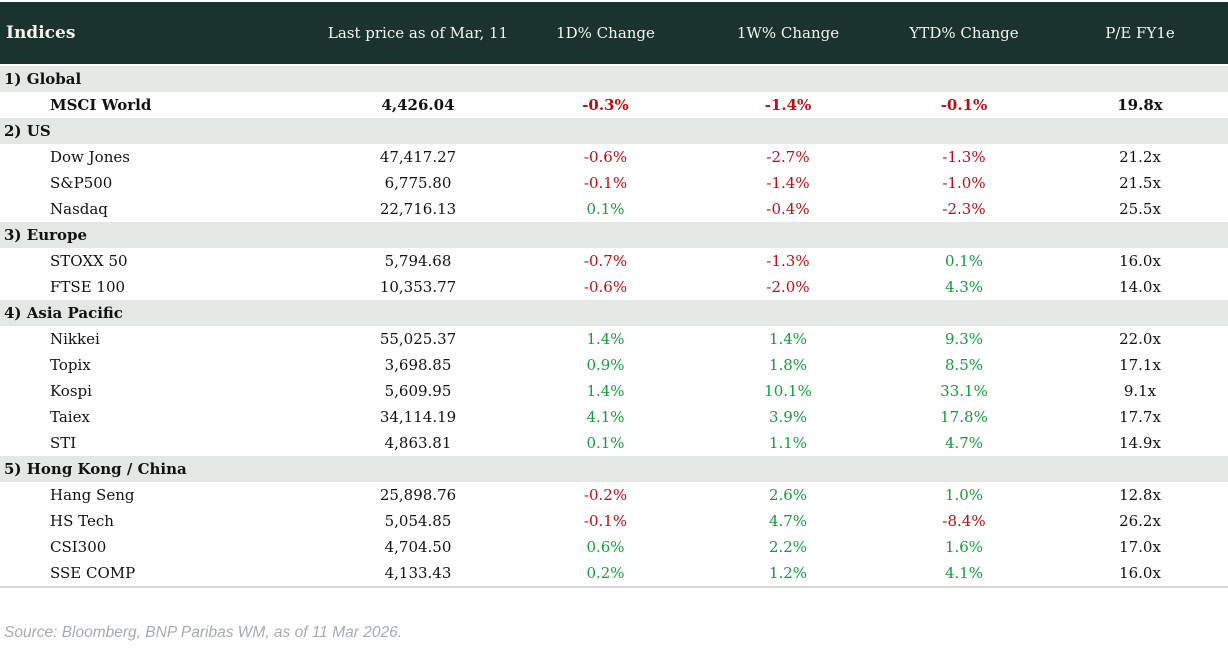  I want to click on column-header-last-price: Last price as of Mar, 11, so click(418, 34).